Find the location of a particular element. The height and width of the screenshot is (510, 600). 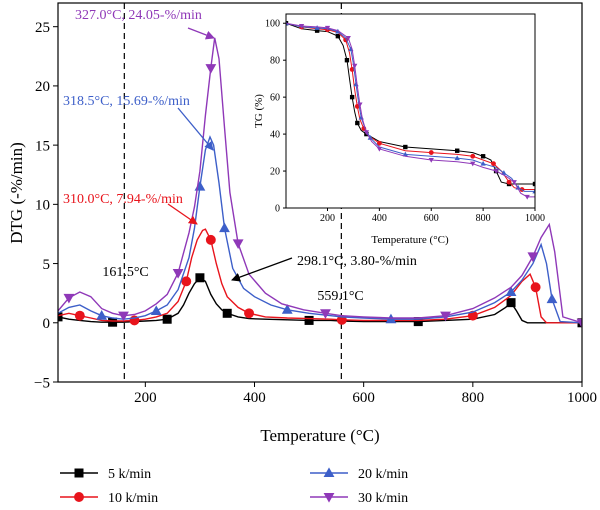

inset-y-tick-label: 40 is located at coordinates (275, 135).